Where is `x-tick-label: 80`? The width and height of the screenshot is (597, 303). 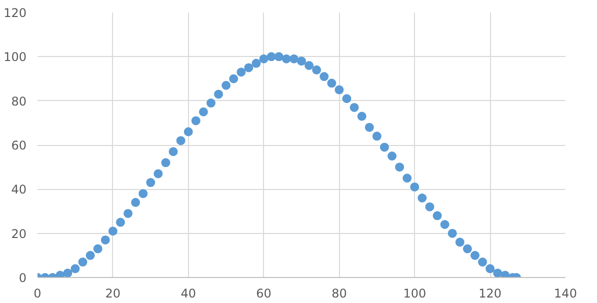 x-tick-label: 80 is located at coordinates (339, 293).